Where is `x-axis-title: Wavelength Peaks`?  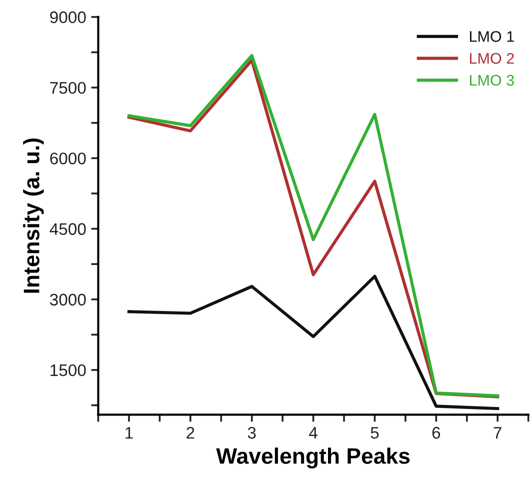
x-axis-title: Wavelength Peaks is located at coordinates (313, 458).